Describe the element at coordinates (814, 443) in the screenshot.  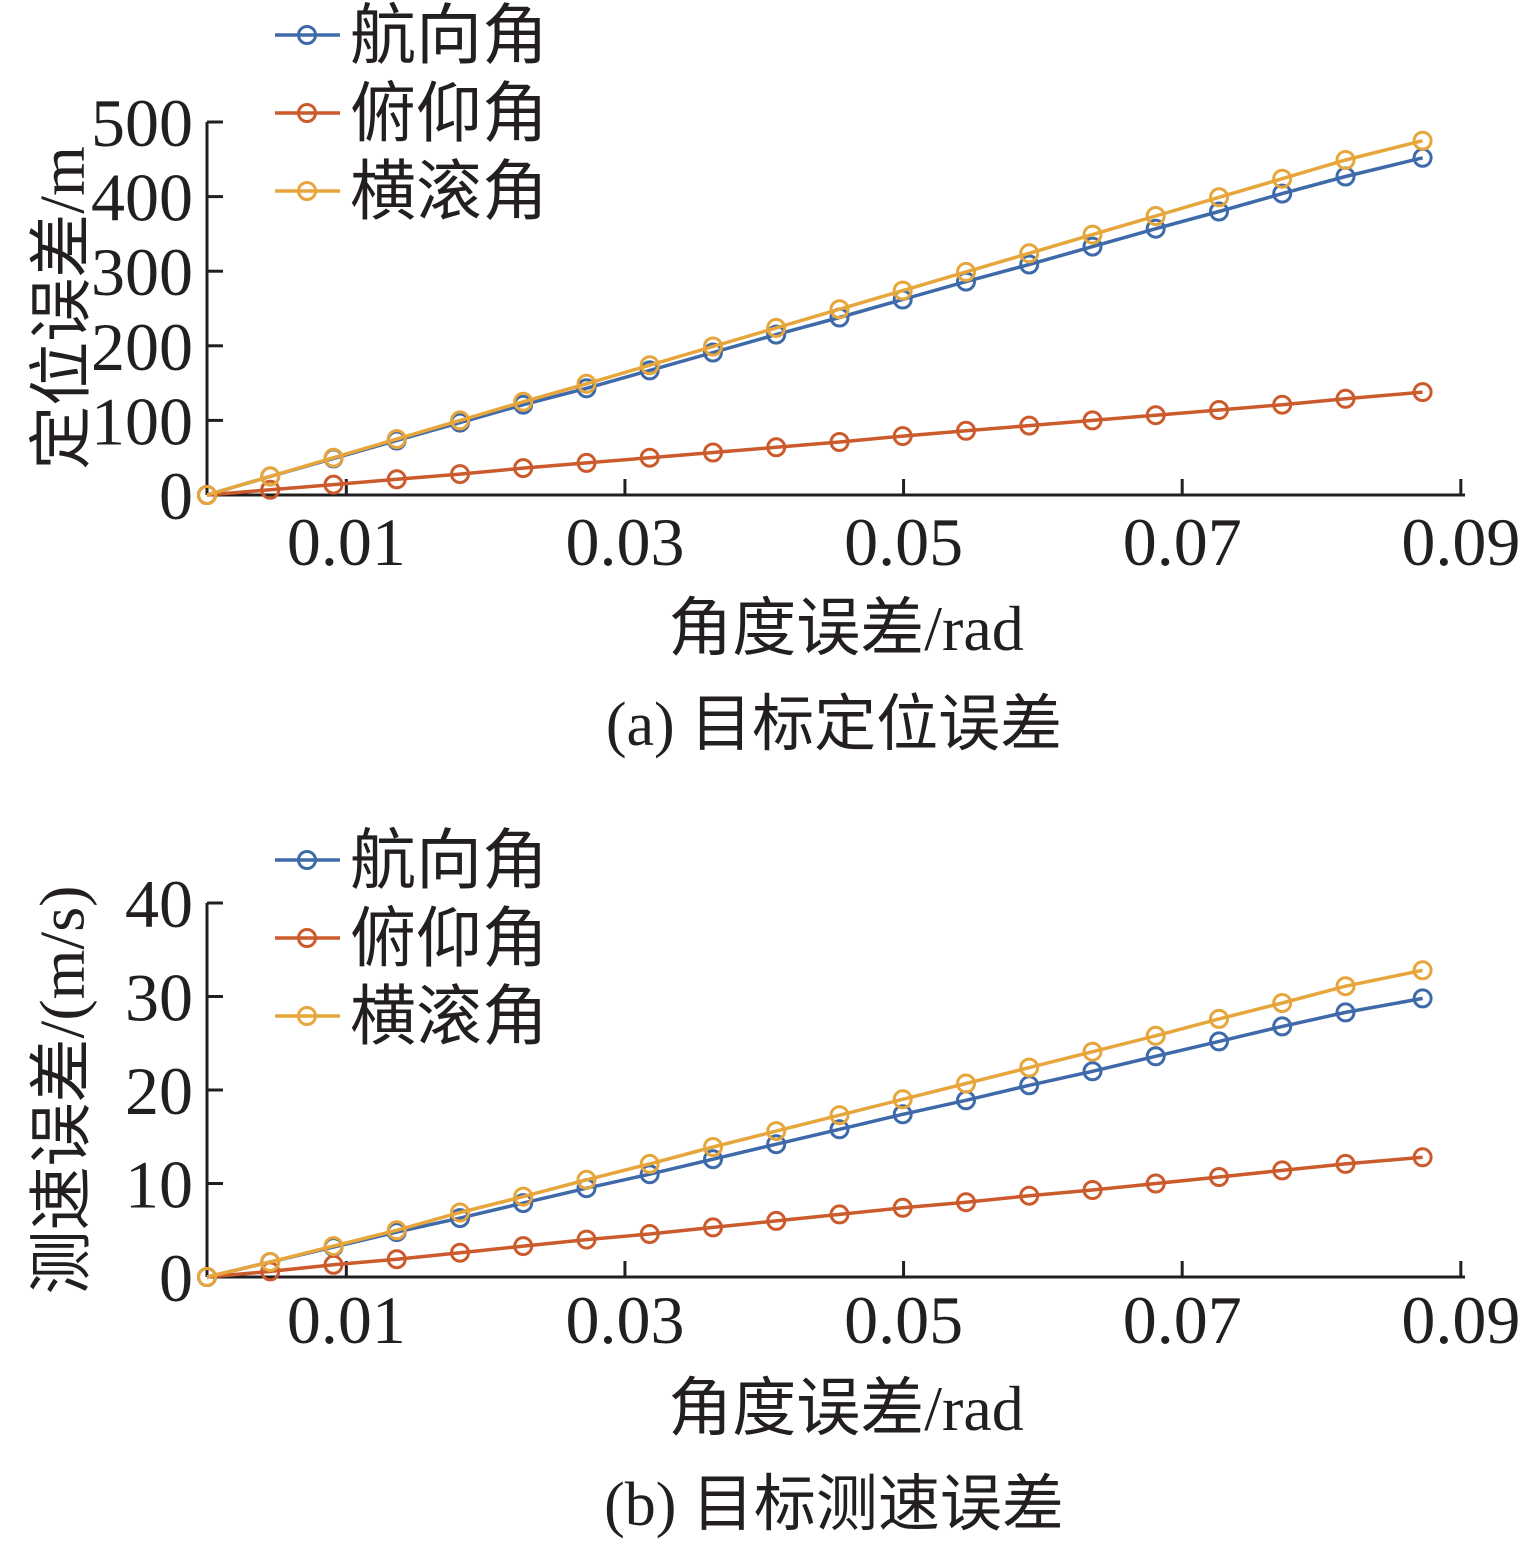
I see `series-line` at that location.